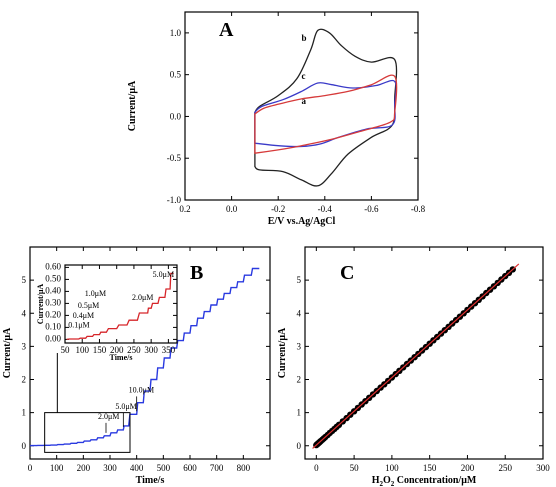  I want to click on panel-b-inset-x-axis-label: Time/s, so click(121, 357).